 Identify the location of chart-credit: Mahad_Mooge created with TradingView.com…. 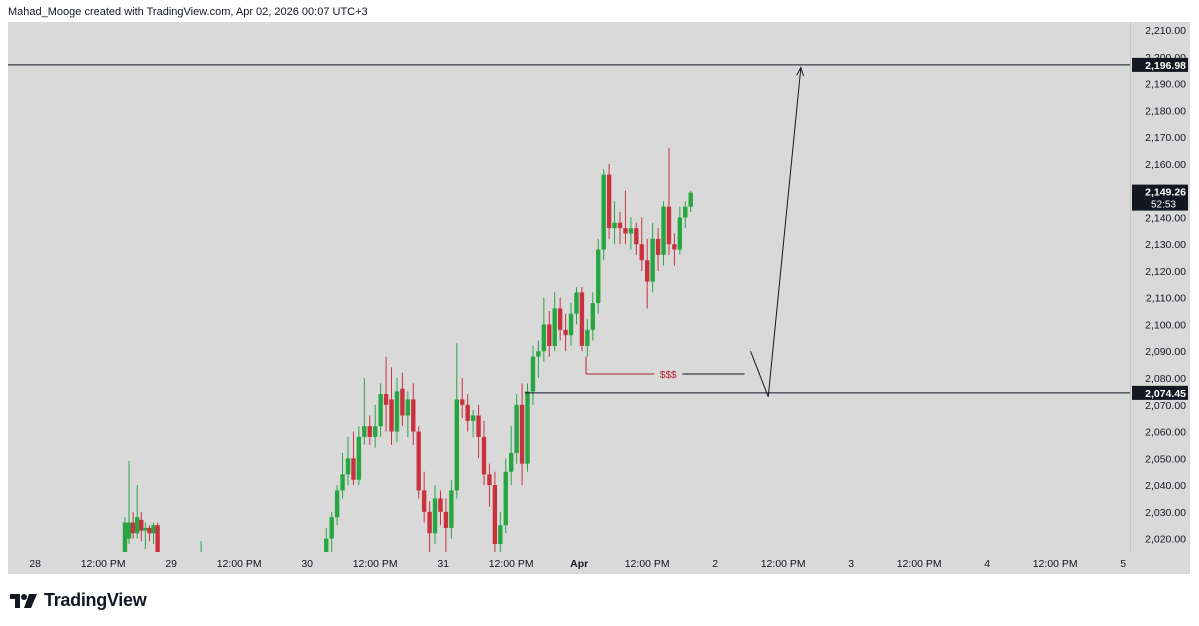
(188, 12).